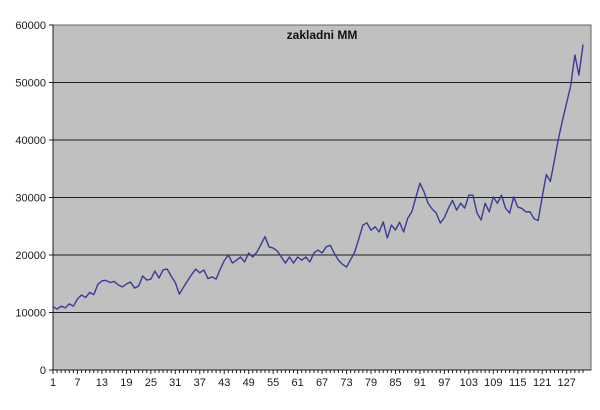 The image size is (600, 410). I want to click on x-tick-label: 67, so click(322, 383).